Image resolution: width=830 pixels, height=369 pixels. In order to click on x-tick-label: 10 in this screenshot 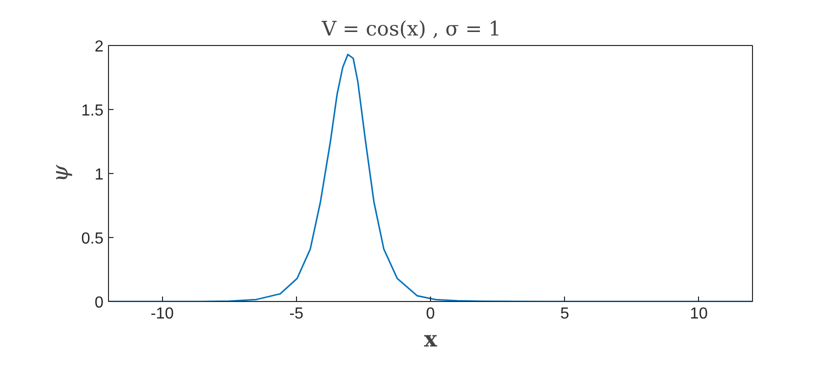, I will do `click(699, 314)`.